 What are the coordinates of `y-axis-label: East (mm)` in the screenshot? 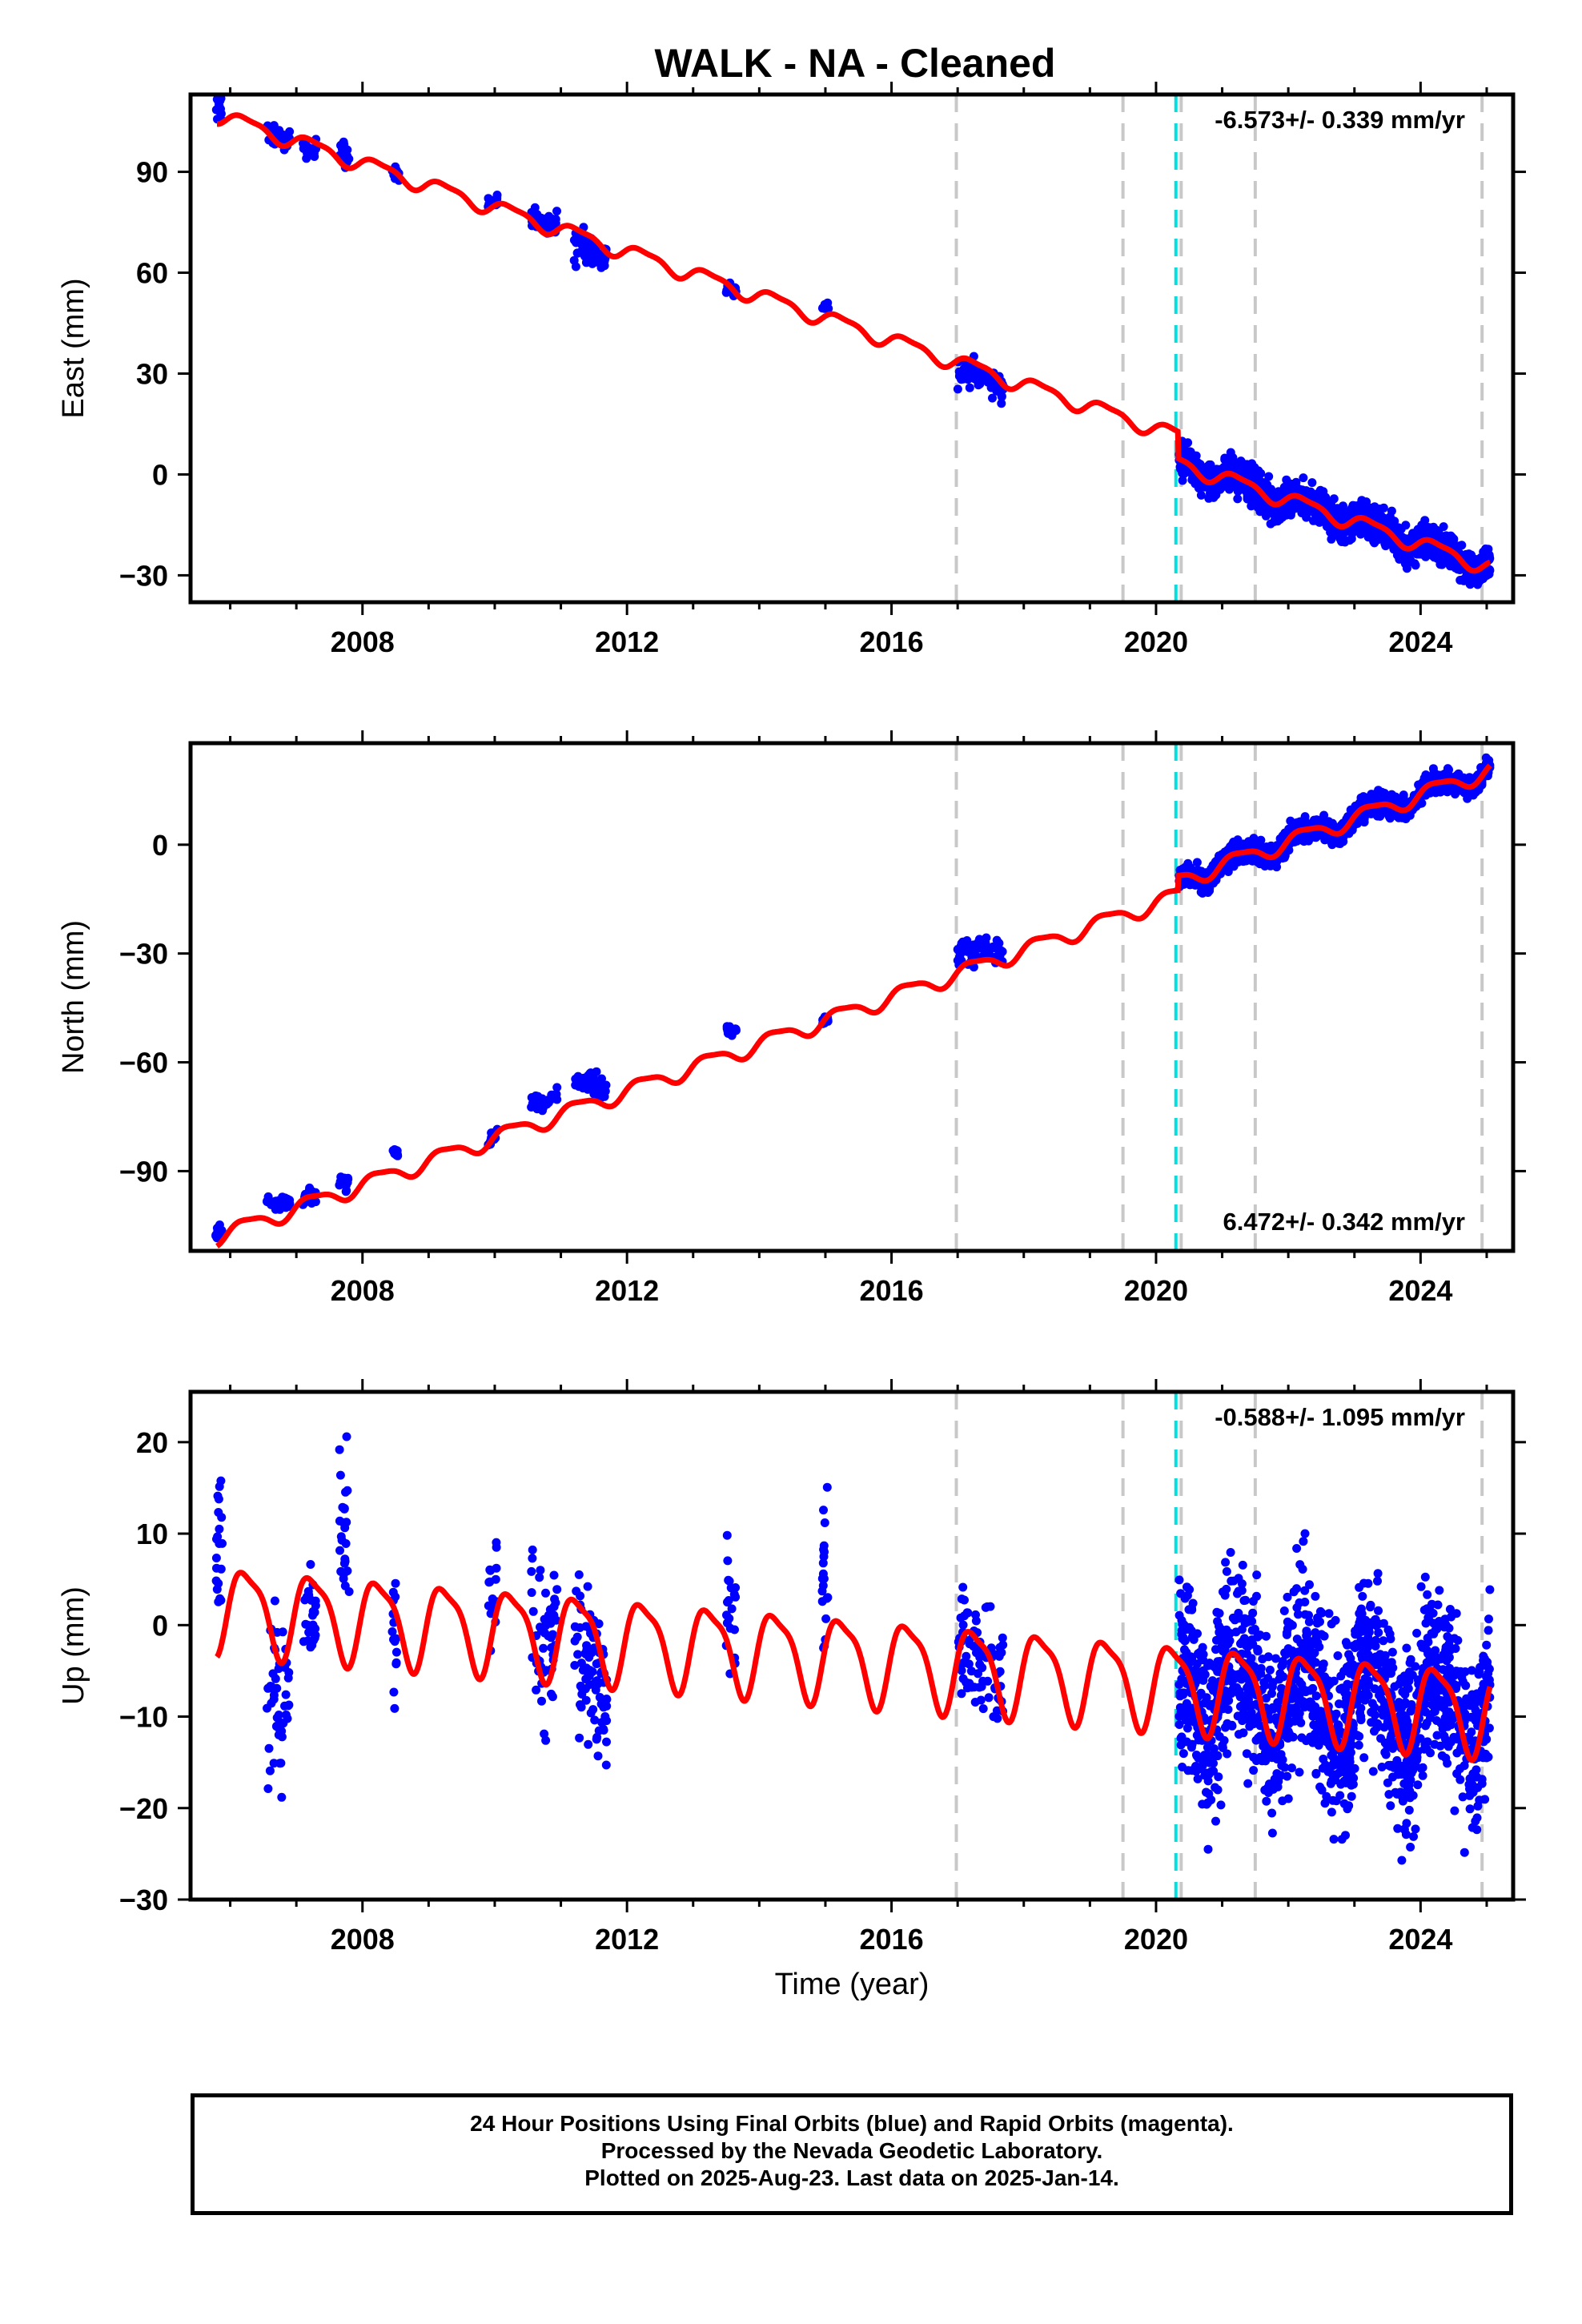 It's located at (74, 348).